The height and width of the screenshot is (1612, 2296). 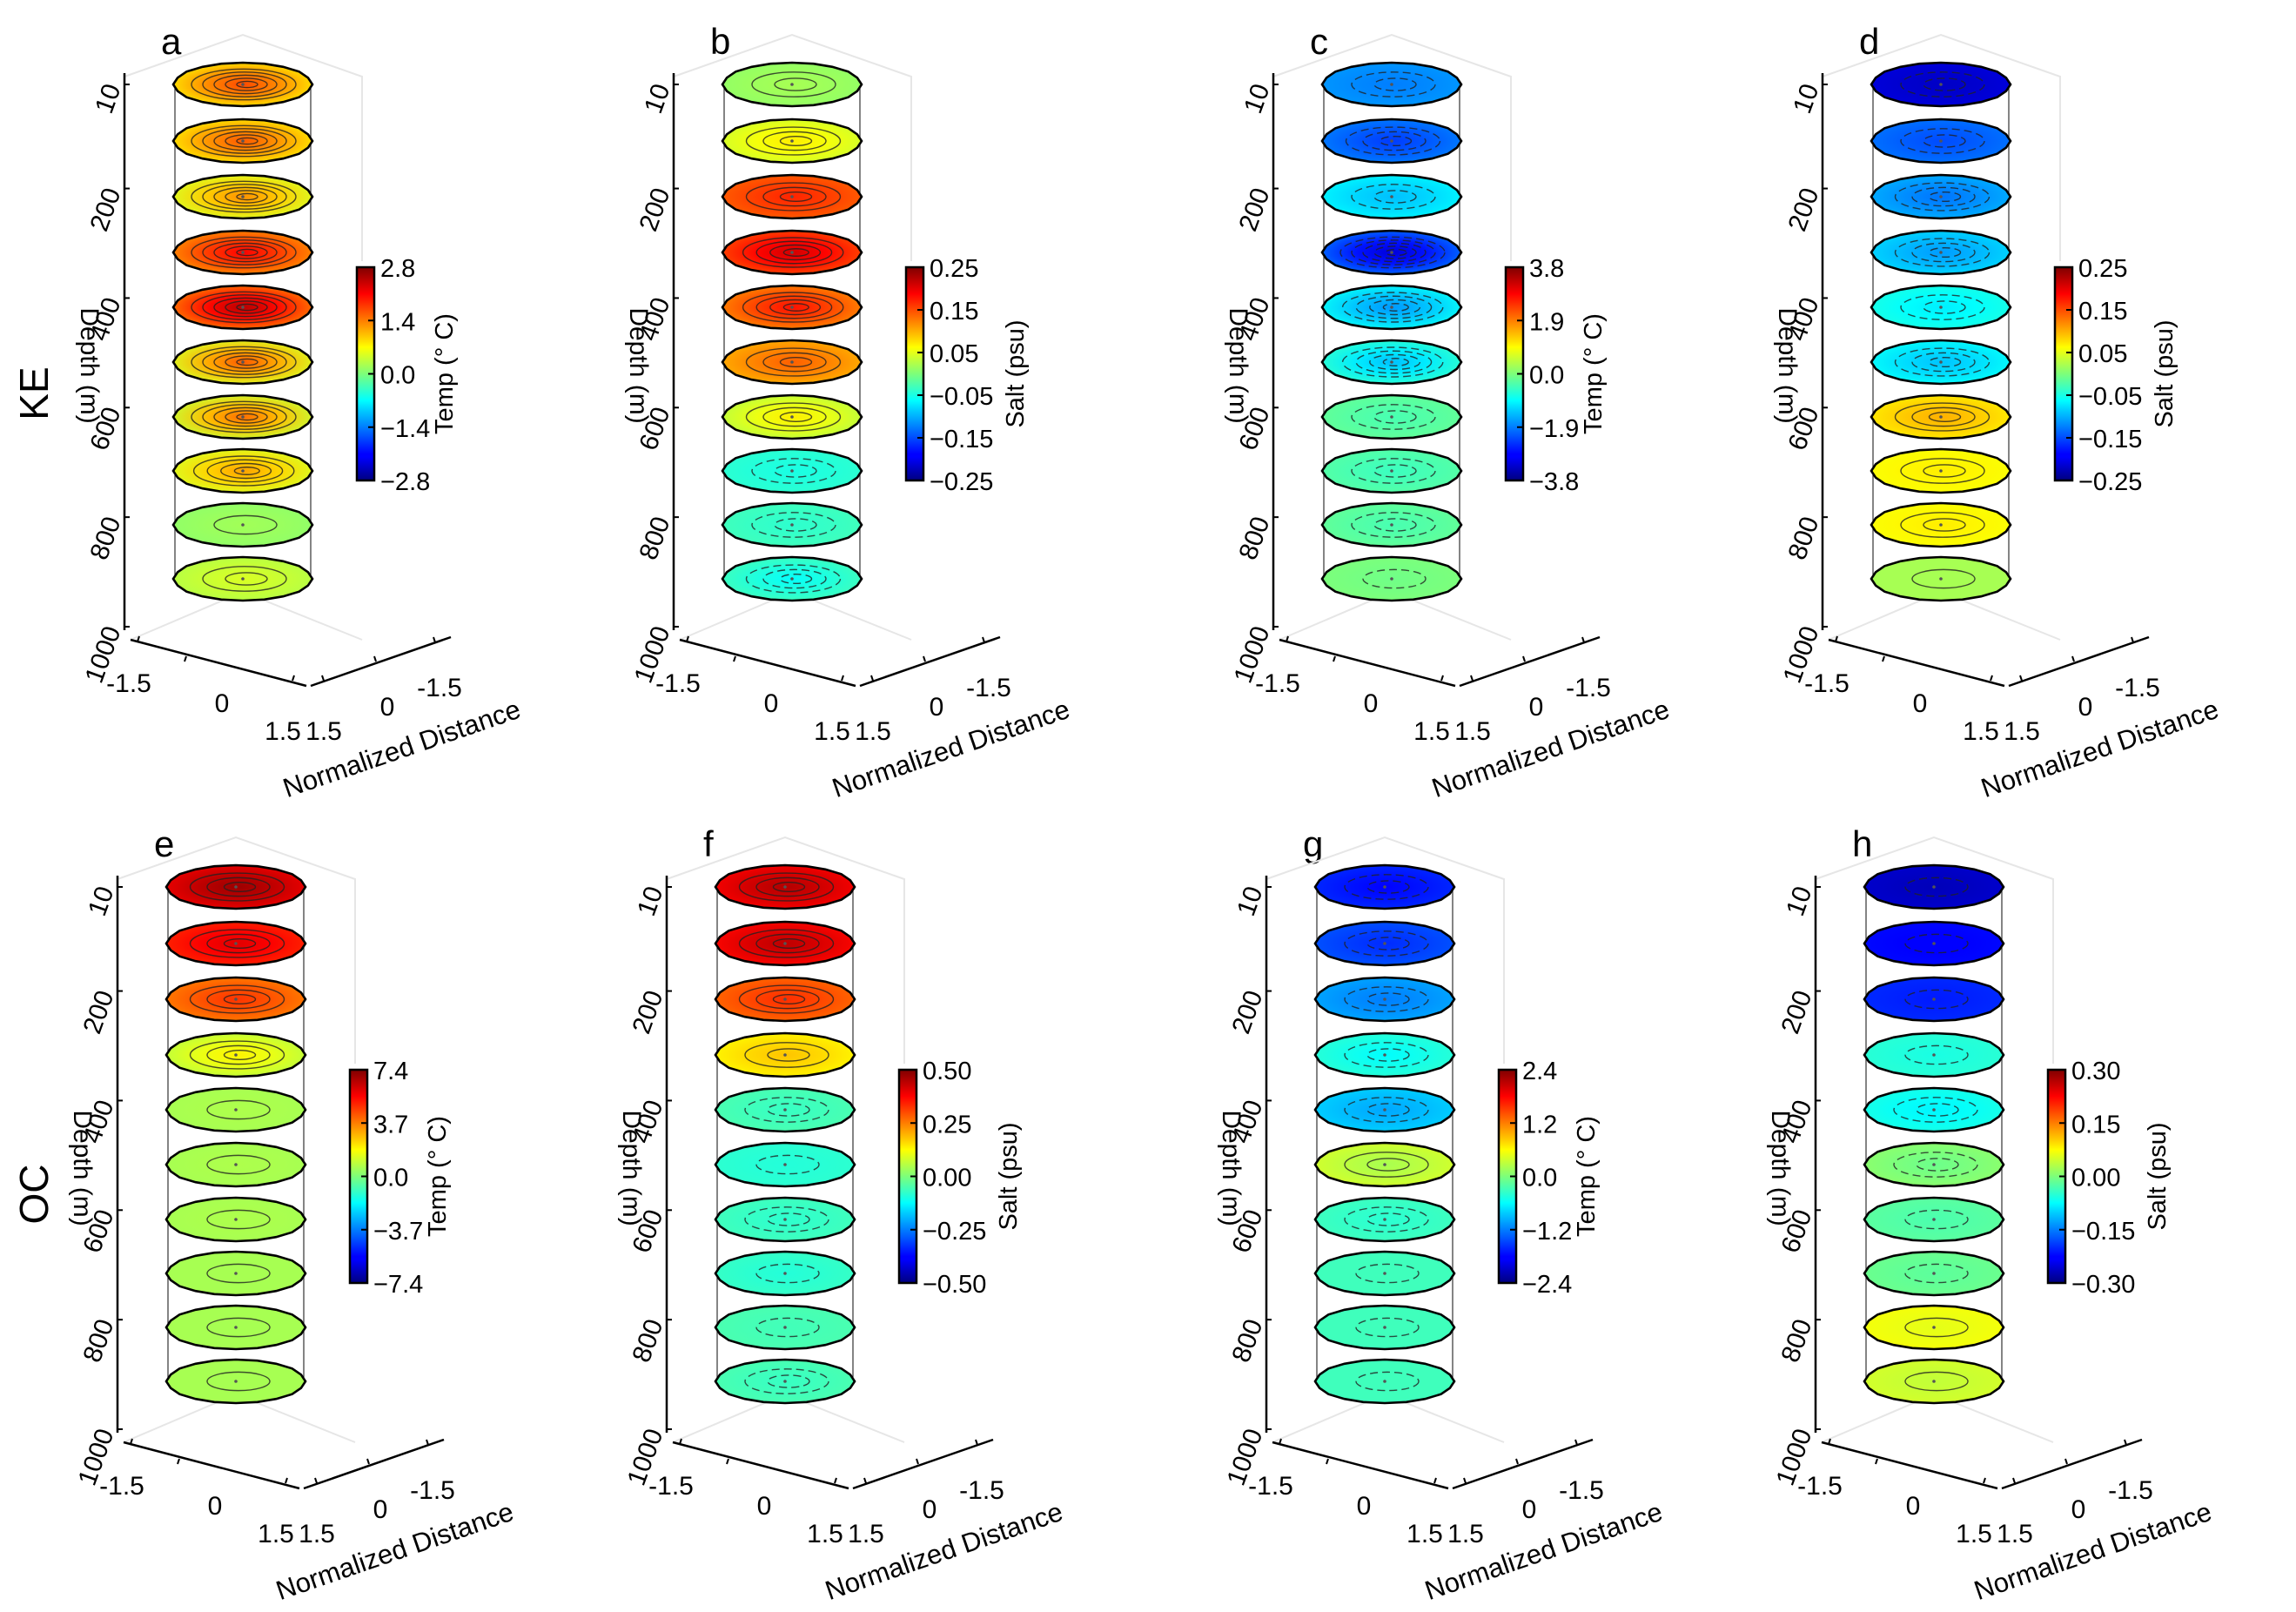 I want to click on colorbar-tick-label: 2.8, so click(x=397, y=269).